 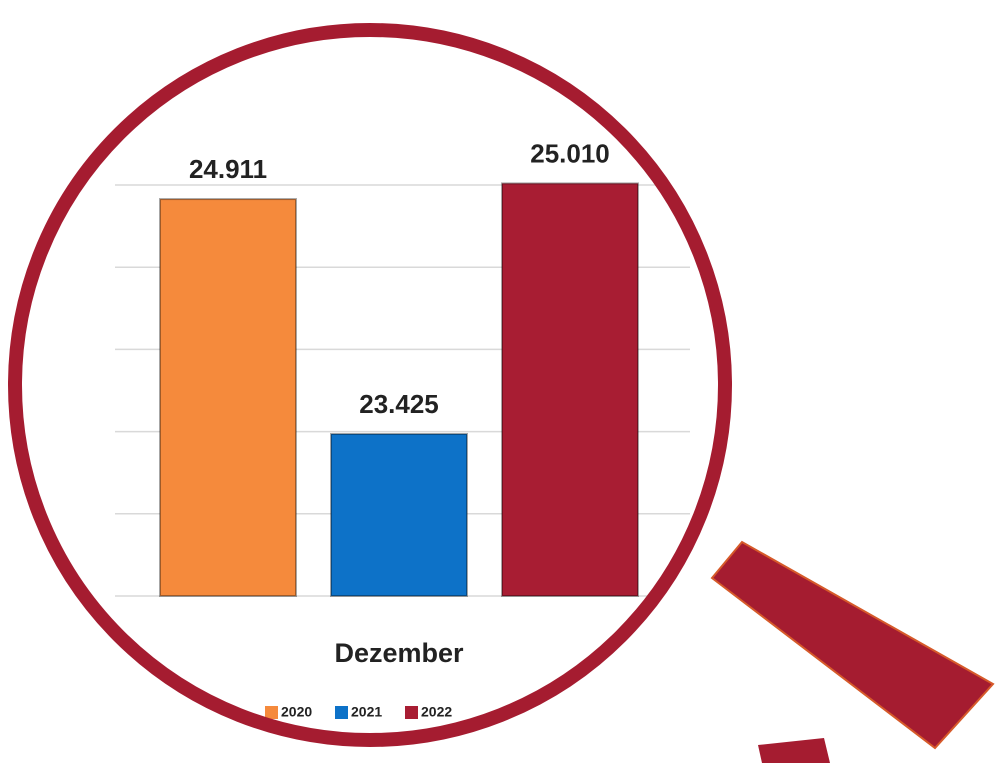 I want to click on legend-label: 2022, so click(x=436, y=712).